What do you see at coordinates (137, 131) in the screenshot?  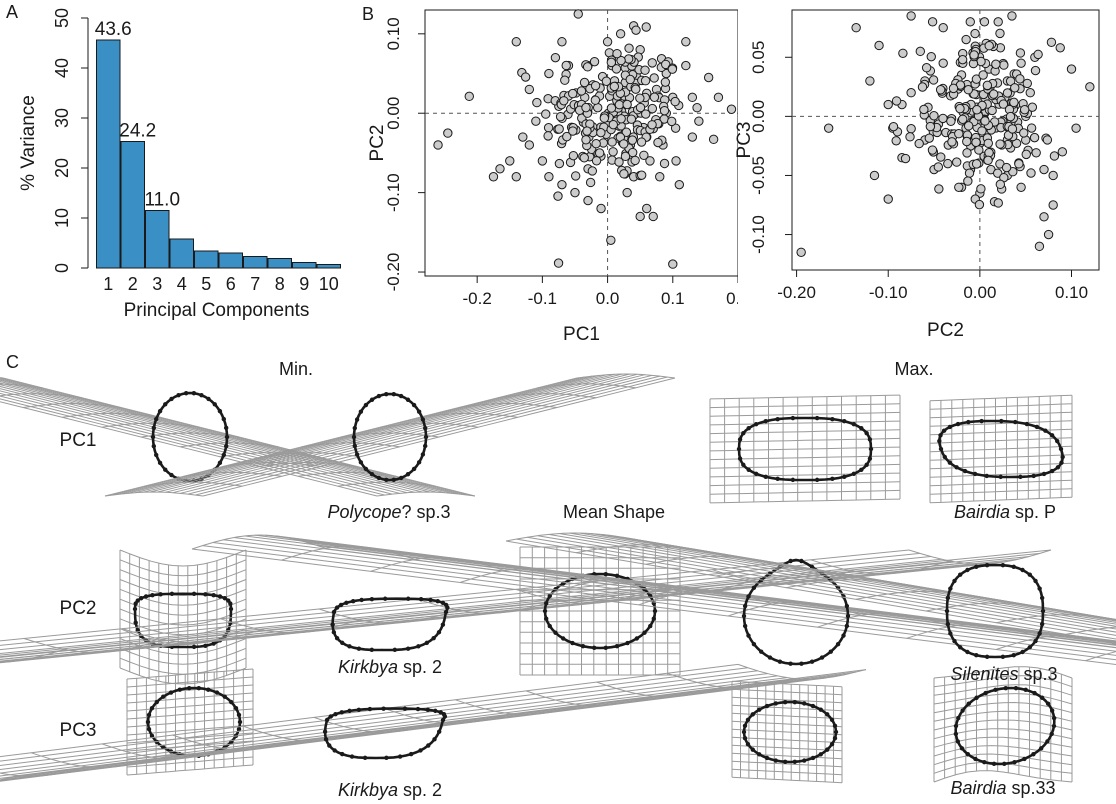 I see `bar-value-label: 24.2` at bounding box center [137, 131].